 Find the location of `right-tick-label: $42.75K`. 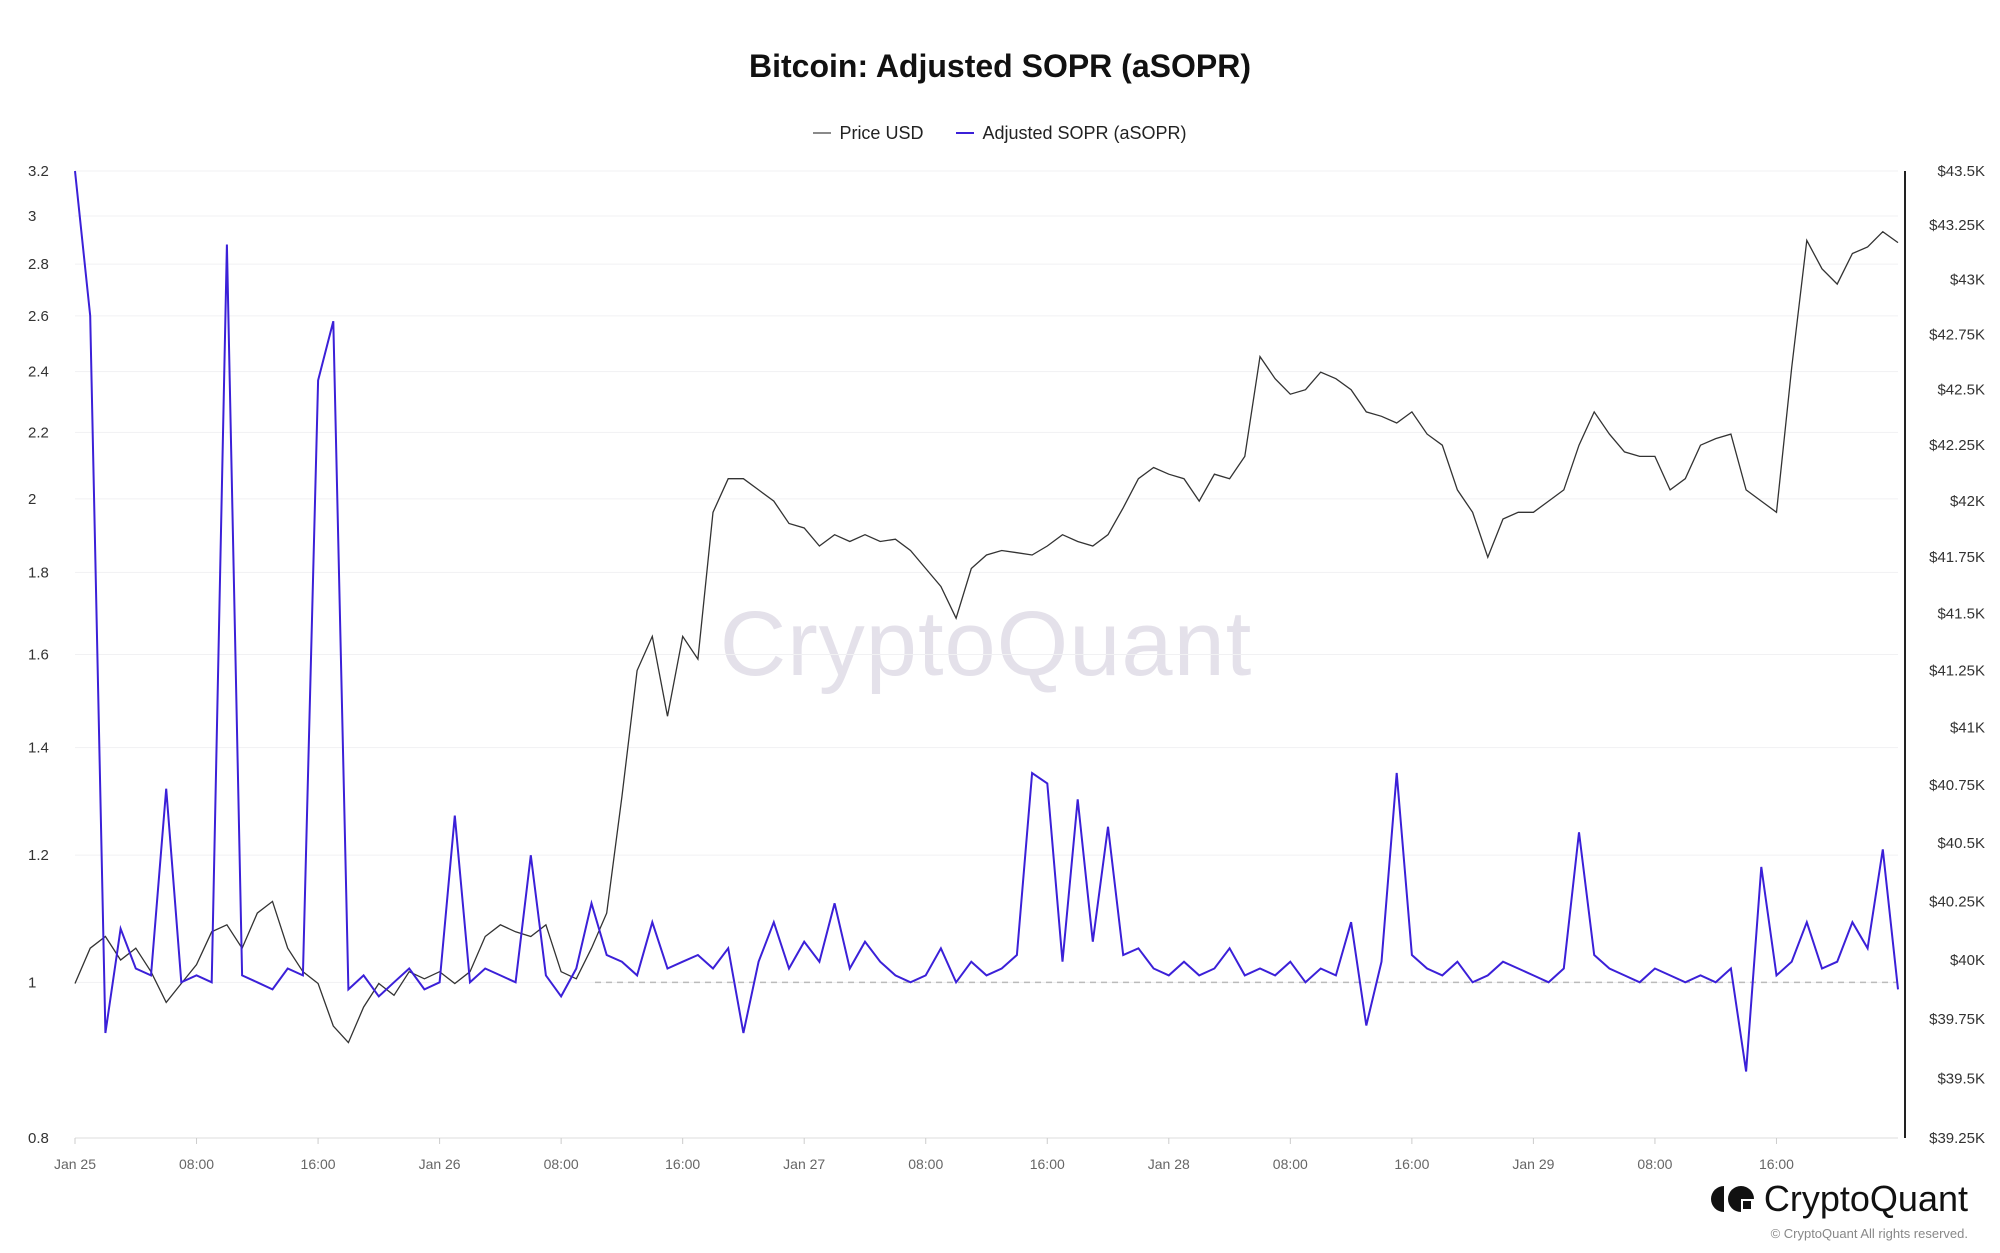

right-tick-label: $42.75K is located at coordinates (1957, 335).